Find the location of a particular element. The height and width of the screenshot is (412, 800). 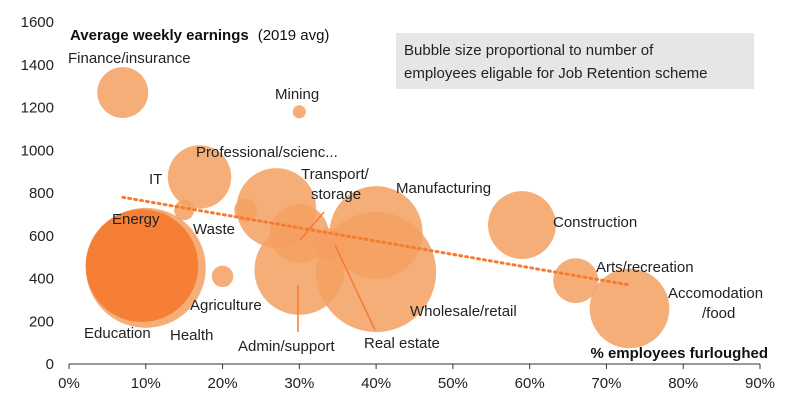

y-tick-label: 0 is located at coordinates (50, 364).